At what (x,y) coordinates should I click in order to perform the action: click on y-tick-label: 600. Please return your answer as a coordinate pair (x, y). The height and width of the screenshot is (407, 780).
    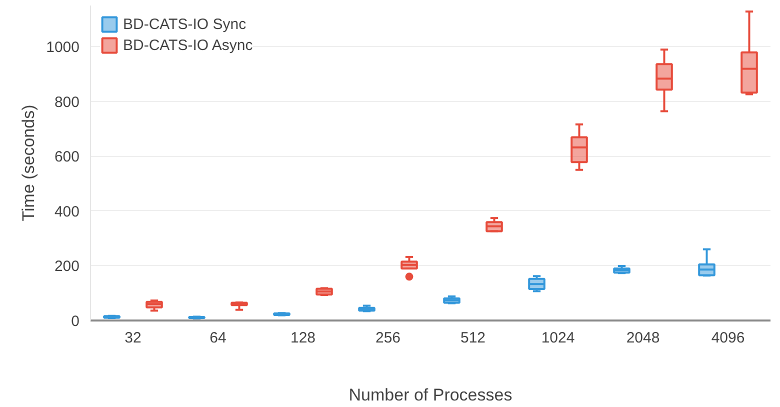
    Looking at the image, I should click on (67, 157).